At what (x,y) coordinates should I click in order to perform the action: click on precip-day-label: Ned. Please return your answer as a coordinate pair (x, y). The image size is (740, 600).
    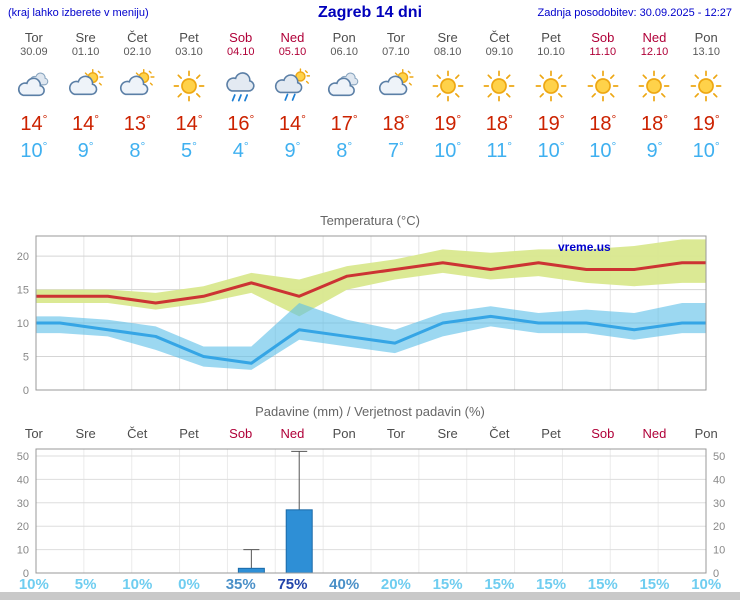
    Looking at the image, I should click on (654, 433).